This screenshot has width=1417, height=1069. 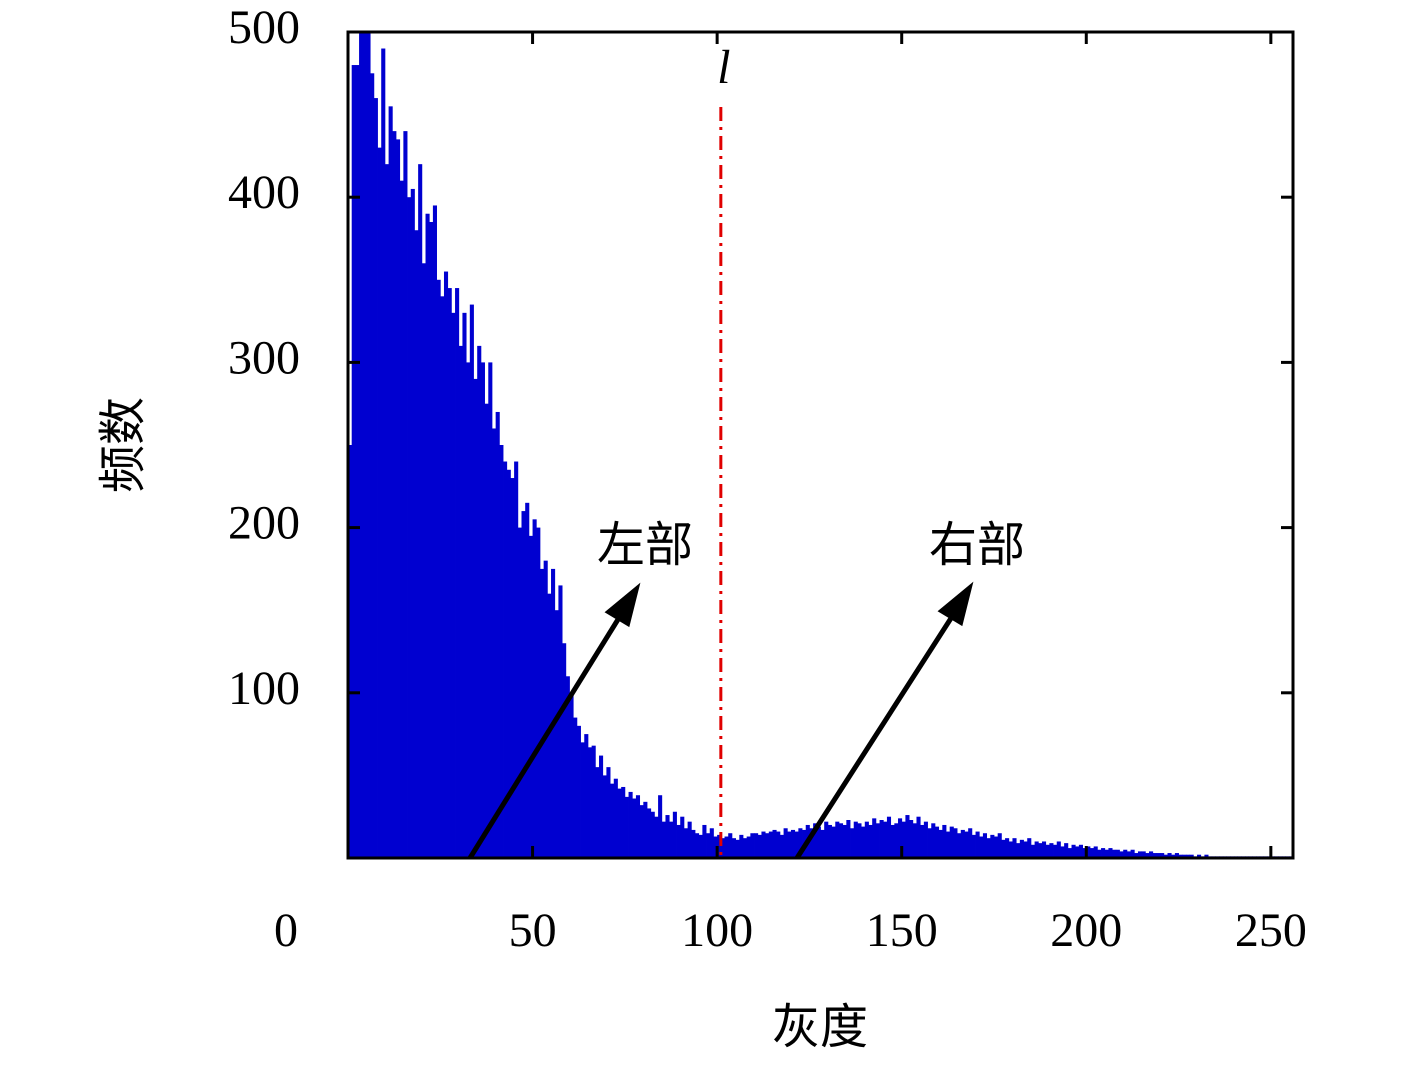 I want to click on x-tick-label: 200, so click(x=1086, y=930).